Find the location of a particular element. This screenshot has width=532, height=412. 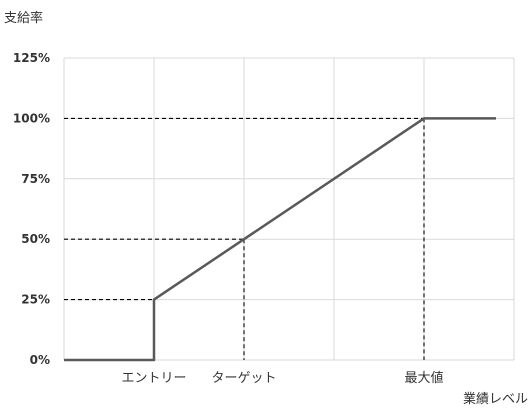

x-tick-label-0: エントリー is located at coordinates (153, 378).